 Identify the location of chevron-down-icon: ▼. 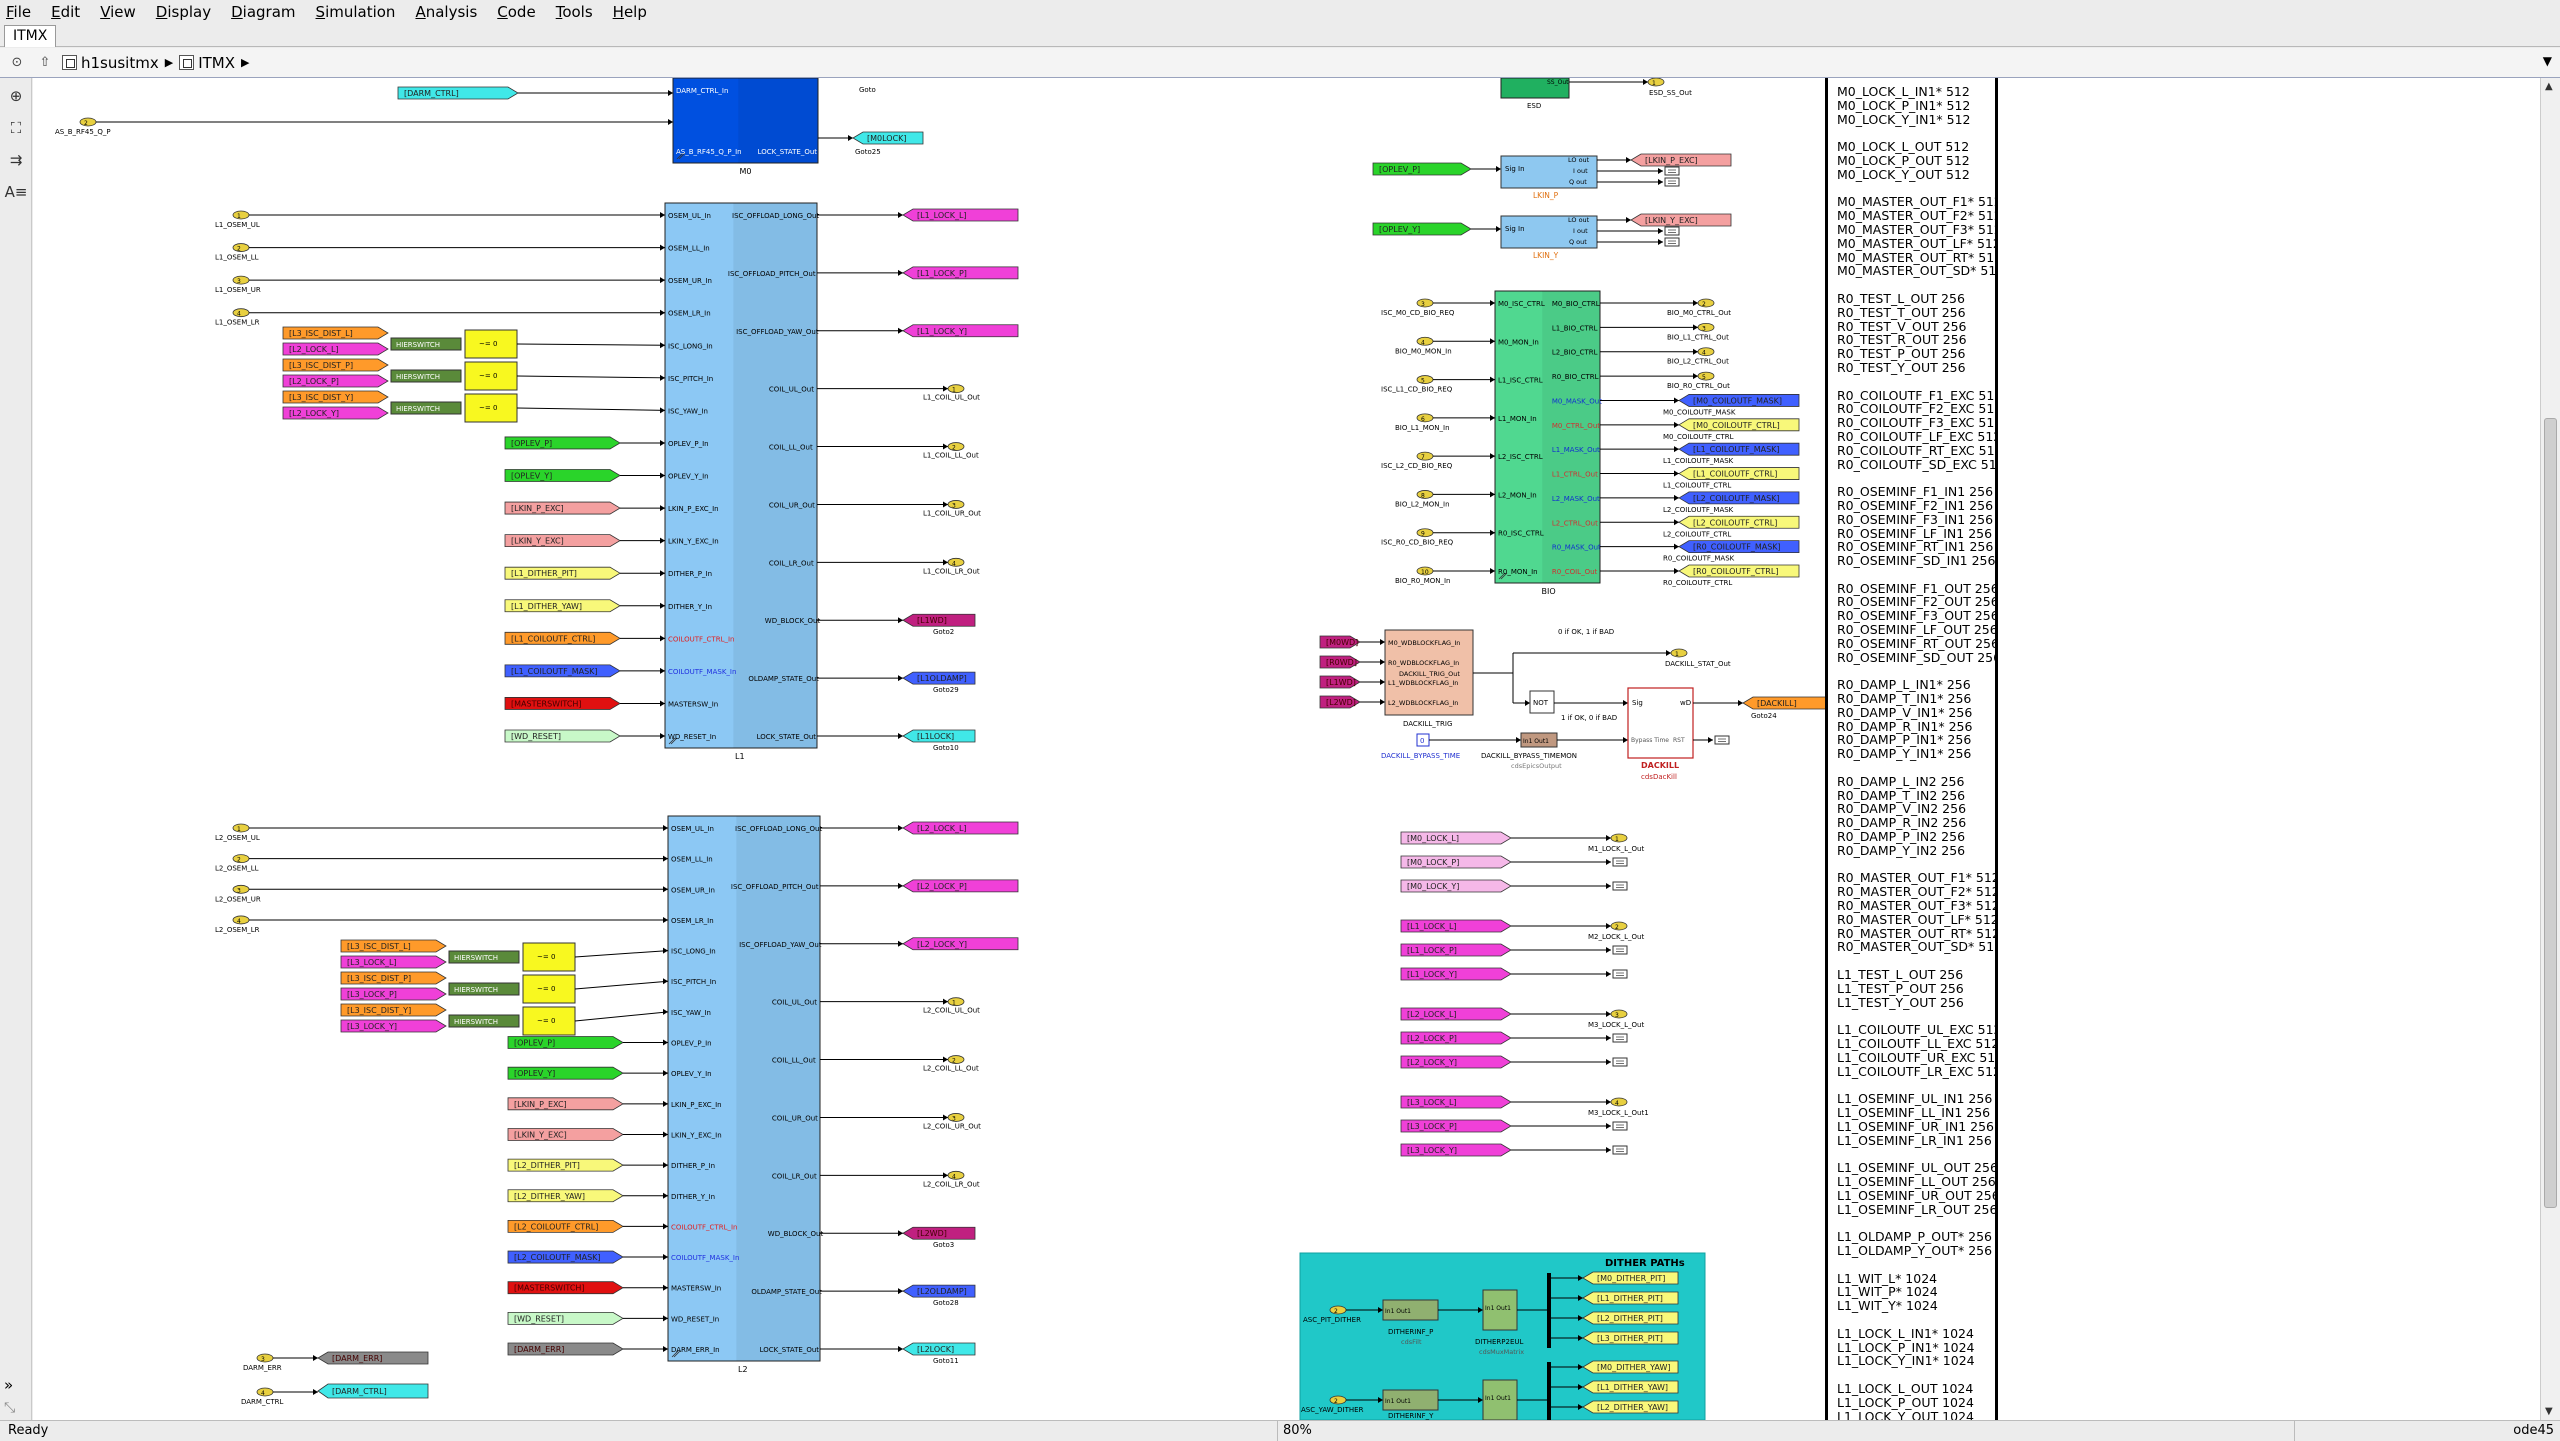
(2547, 61).